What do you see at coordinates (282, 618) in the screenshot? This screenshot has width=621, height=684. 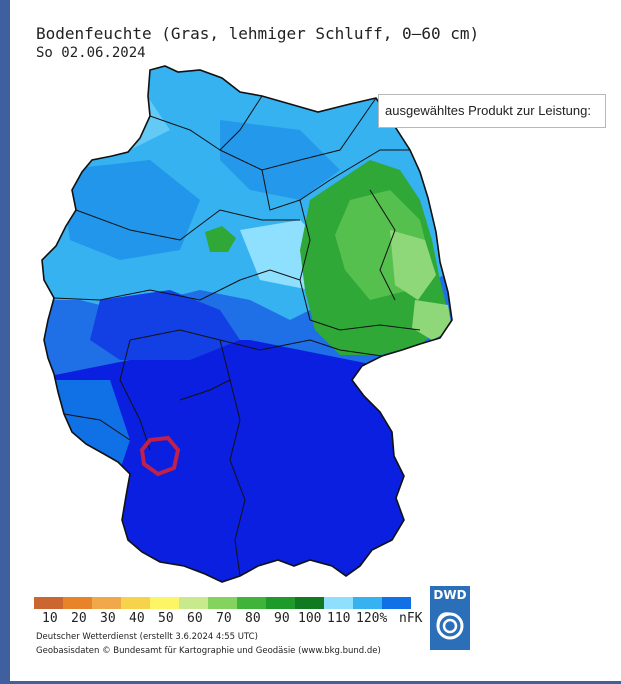 I see `legend-label: 90` at bounding box center [282, 618].